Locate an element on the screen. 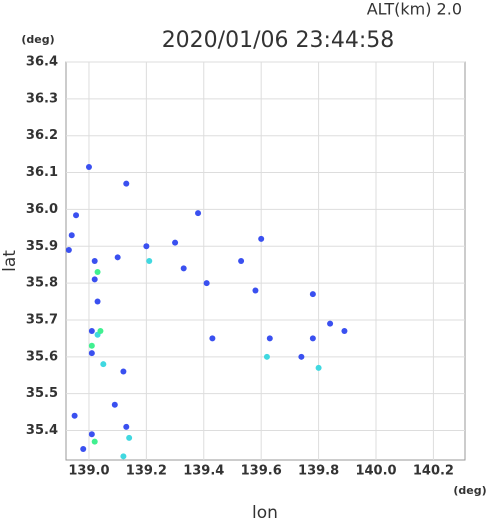 The width and height of the screenshot is (490, 521). y-unit: (deg) is located at coordinates (37, 39).